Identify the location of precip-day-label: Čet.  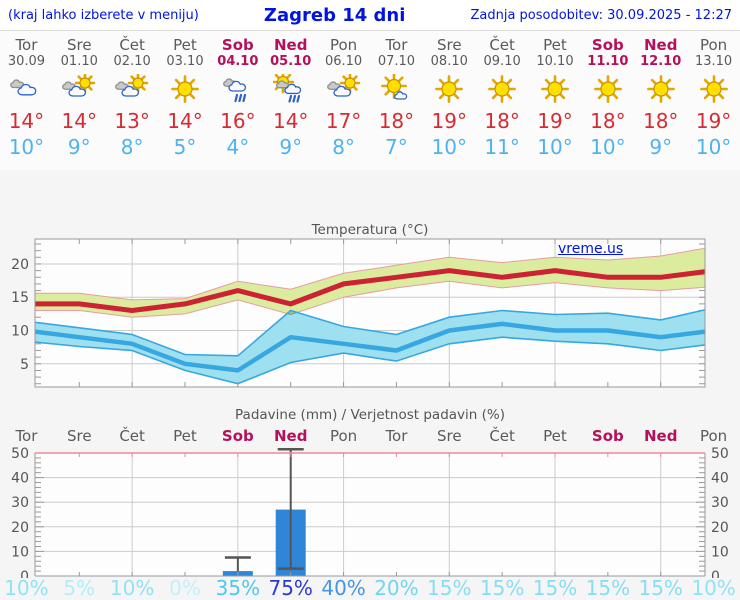
(502, 436).